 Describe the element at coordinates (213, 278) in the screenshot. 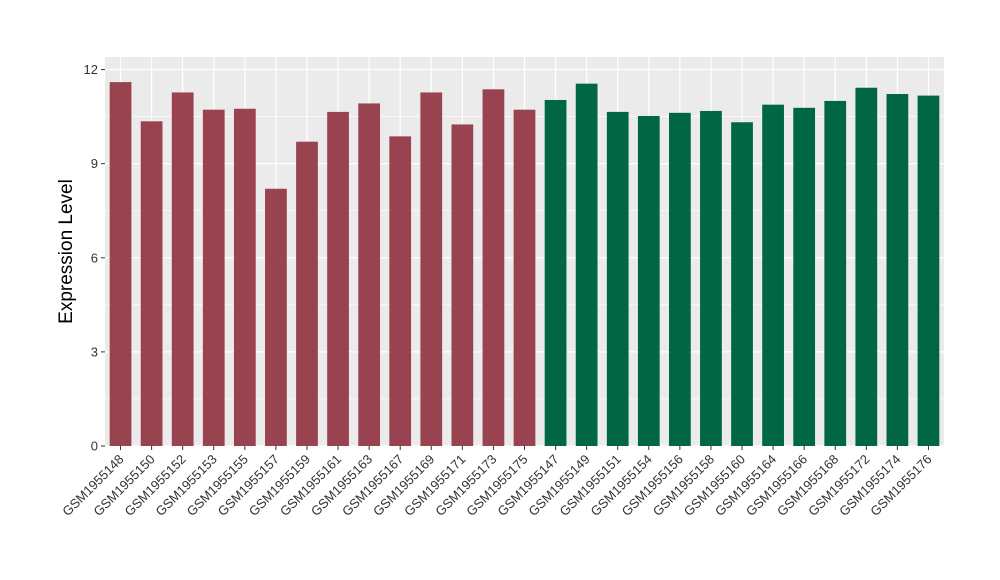

I see `bar-GSM1955153` at that location.